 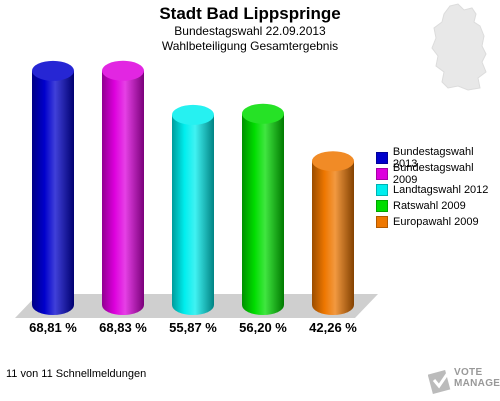 I want to click on legend-item: Bundestagswahl 2013, so click(x=438, y=158).